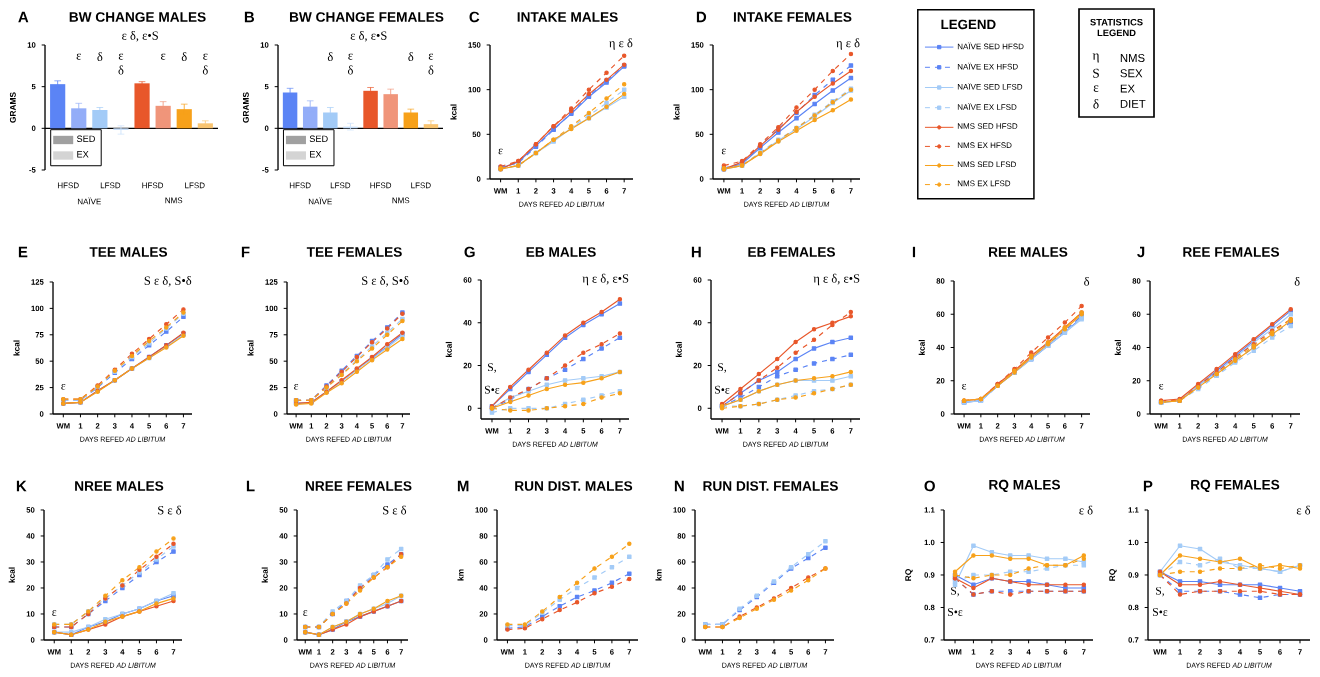 The image size is (1320, 677). Describe the element at coordinates (474, 17) in the screenshot. I see `text: C` at that location.